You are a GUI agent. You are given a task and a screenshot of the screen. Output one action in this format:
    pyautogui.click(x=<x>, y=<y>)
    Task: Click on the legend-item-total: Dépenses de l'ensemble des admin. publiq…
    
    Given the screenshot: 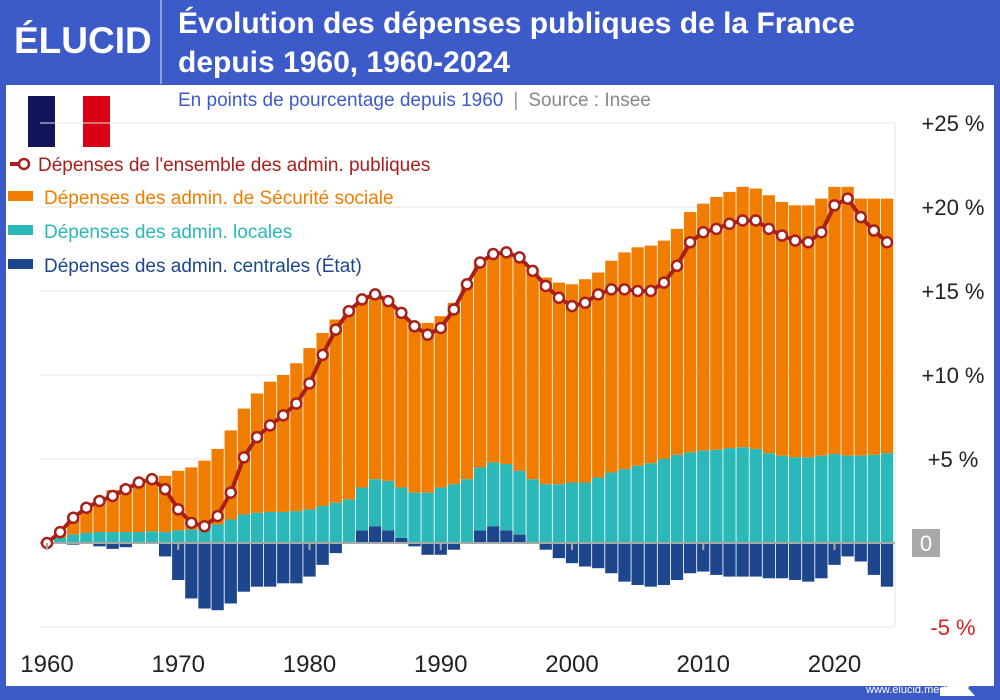 What is the action you would take?
    pyautogui.click(x=220, y=165)
    